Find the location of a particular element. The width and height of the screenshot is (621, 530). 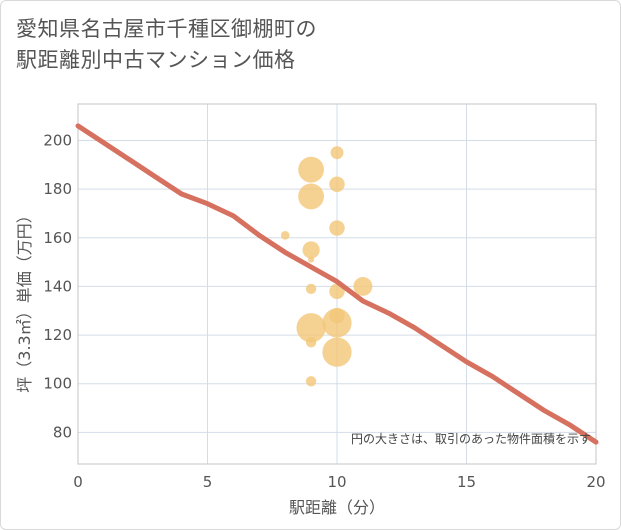

y-tick-label: 140 is located at coordinates (57, 286).